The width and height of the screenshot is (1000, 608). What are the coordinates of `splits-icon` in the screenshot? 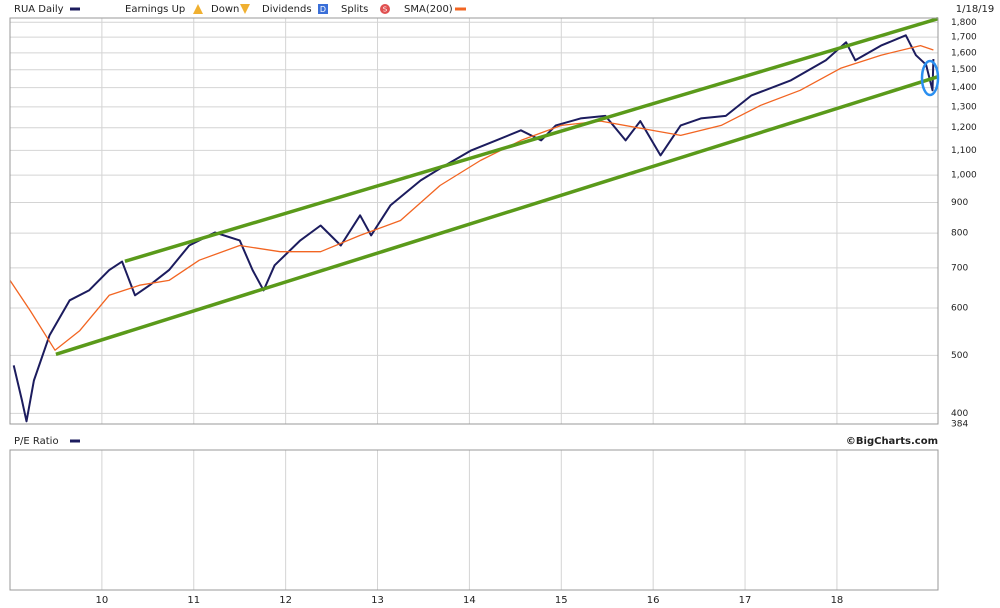 It's located at (385, 9).